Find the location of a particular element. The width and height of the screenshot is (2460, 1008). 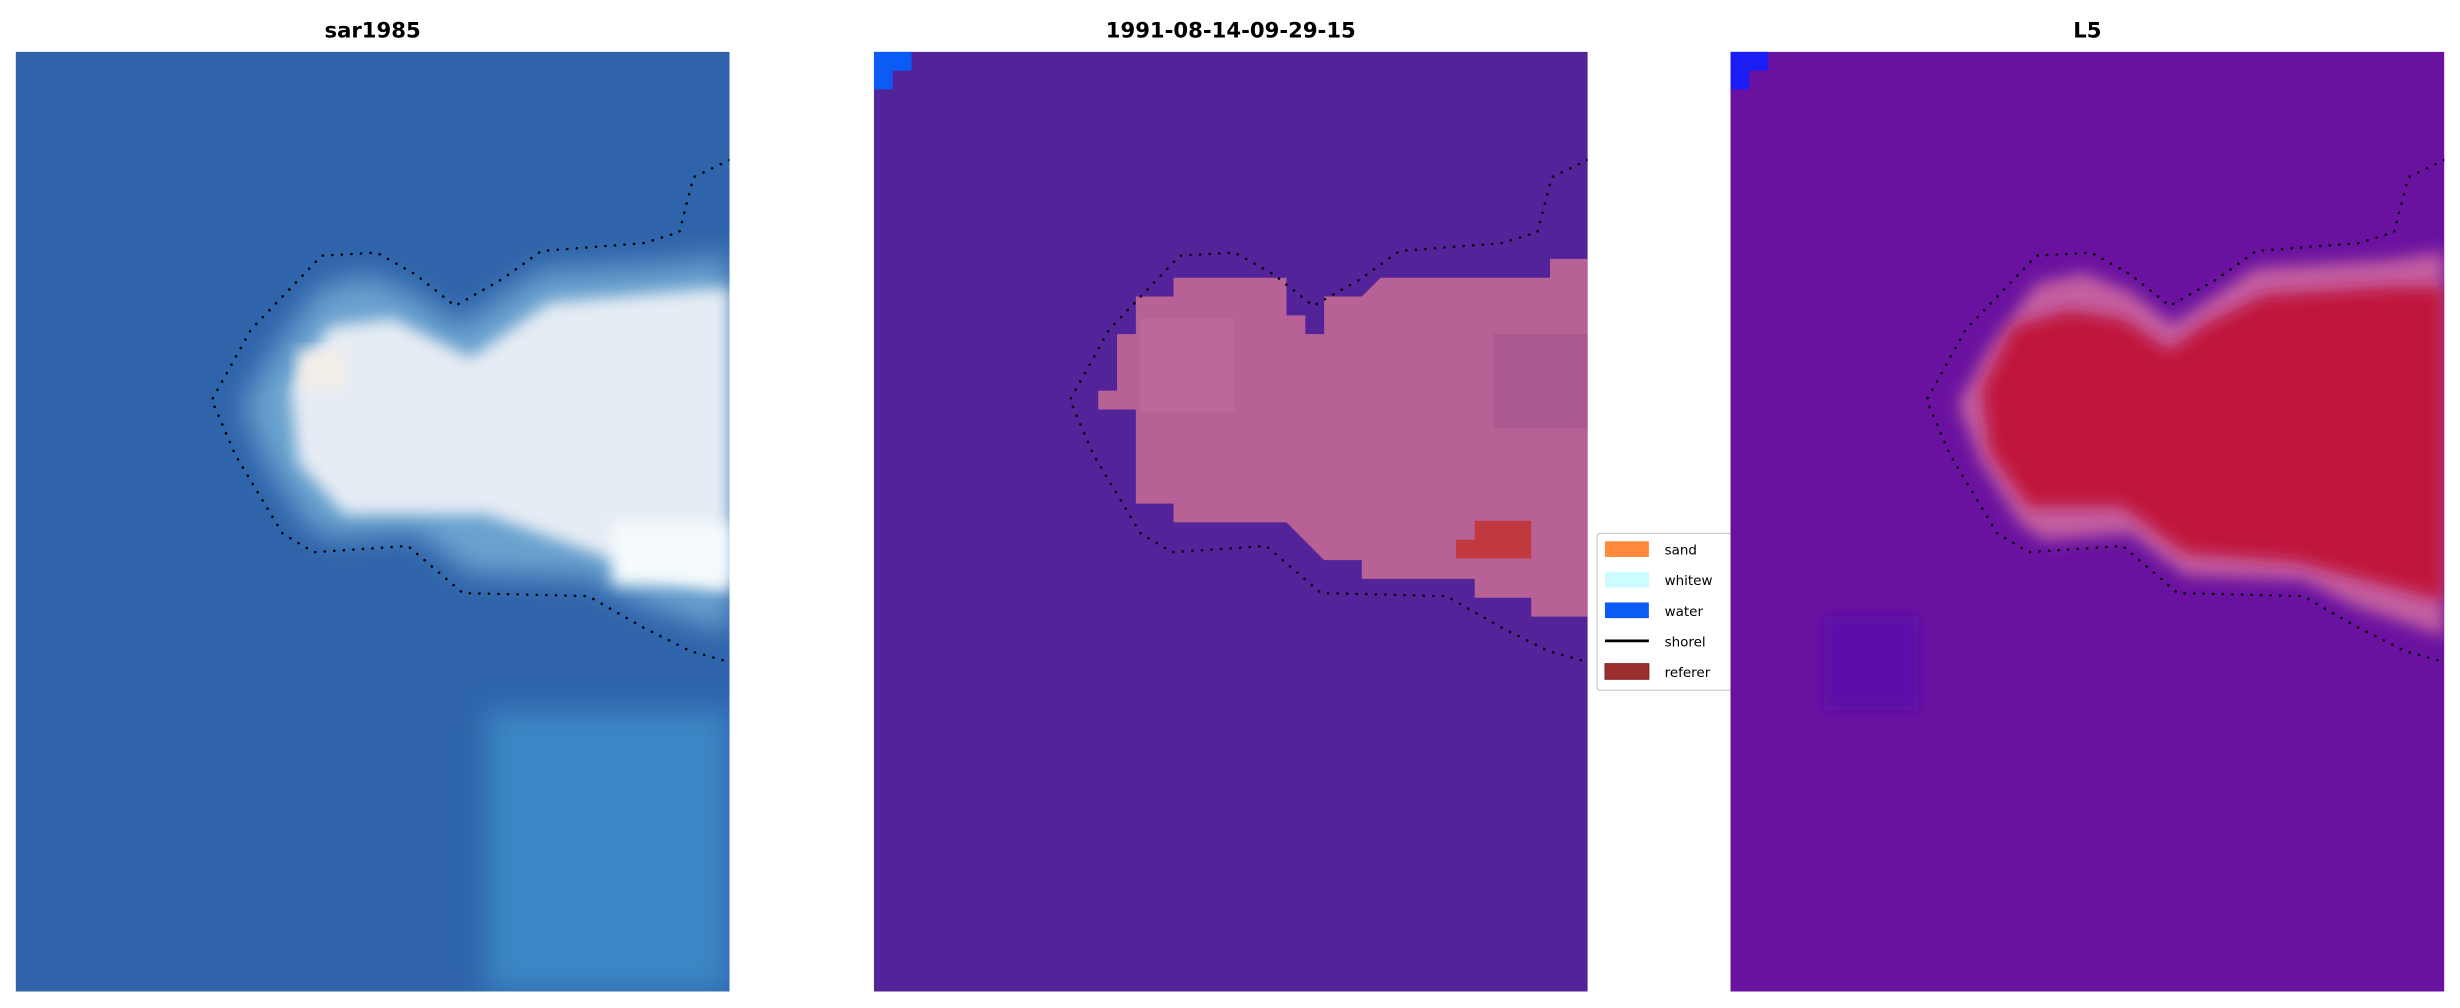

light-water-region is located at coordinates (608, 851).